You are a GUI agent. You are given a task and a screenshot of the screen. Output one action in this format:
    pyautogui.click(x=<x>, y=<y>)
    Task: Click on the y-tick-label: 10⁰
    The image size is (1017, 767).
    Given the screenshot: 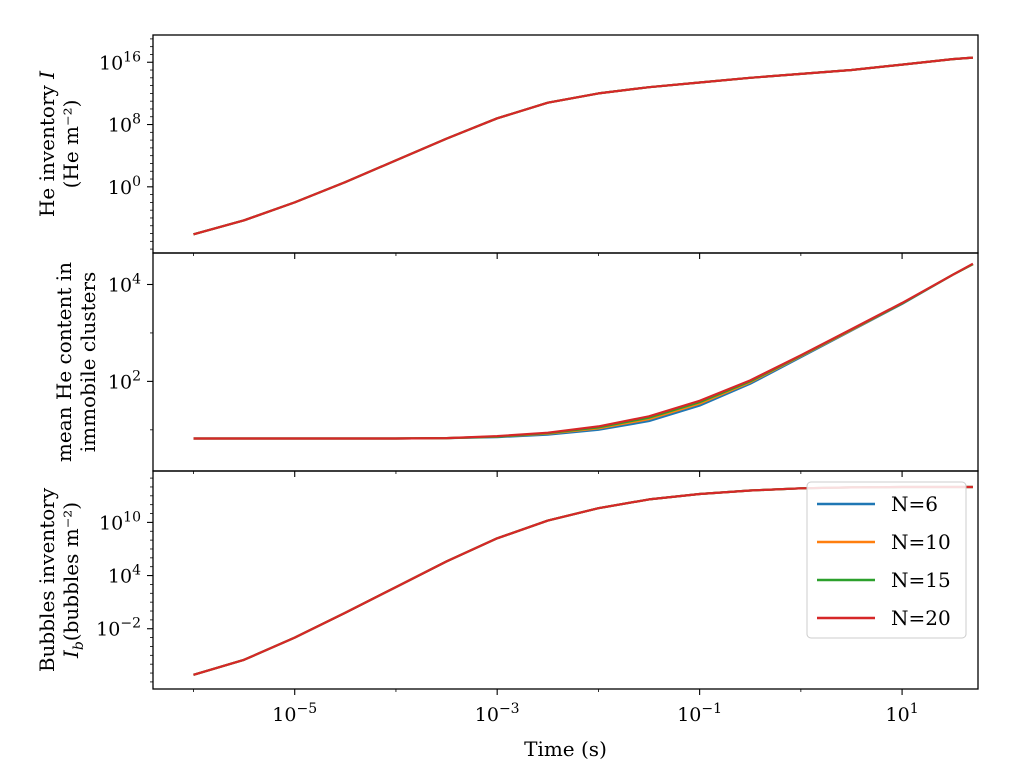 What is the action you would take?
    pyautogui.click(x=124, y=186)
    